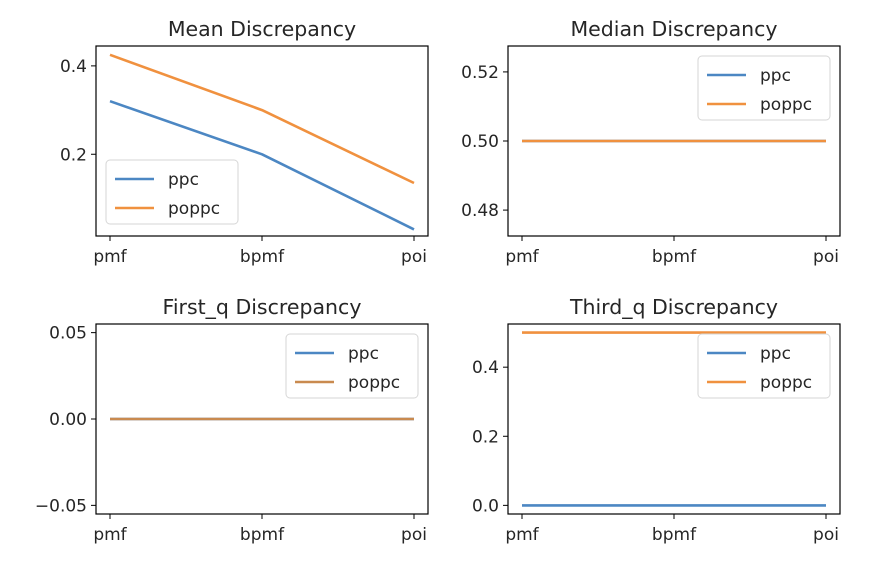  Describe the element at coordinates (480, 211) in the screenshot. I see `y-tick-label: 0.48` at that location.